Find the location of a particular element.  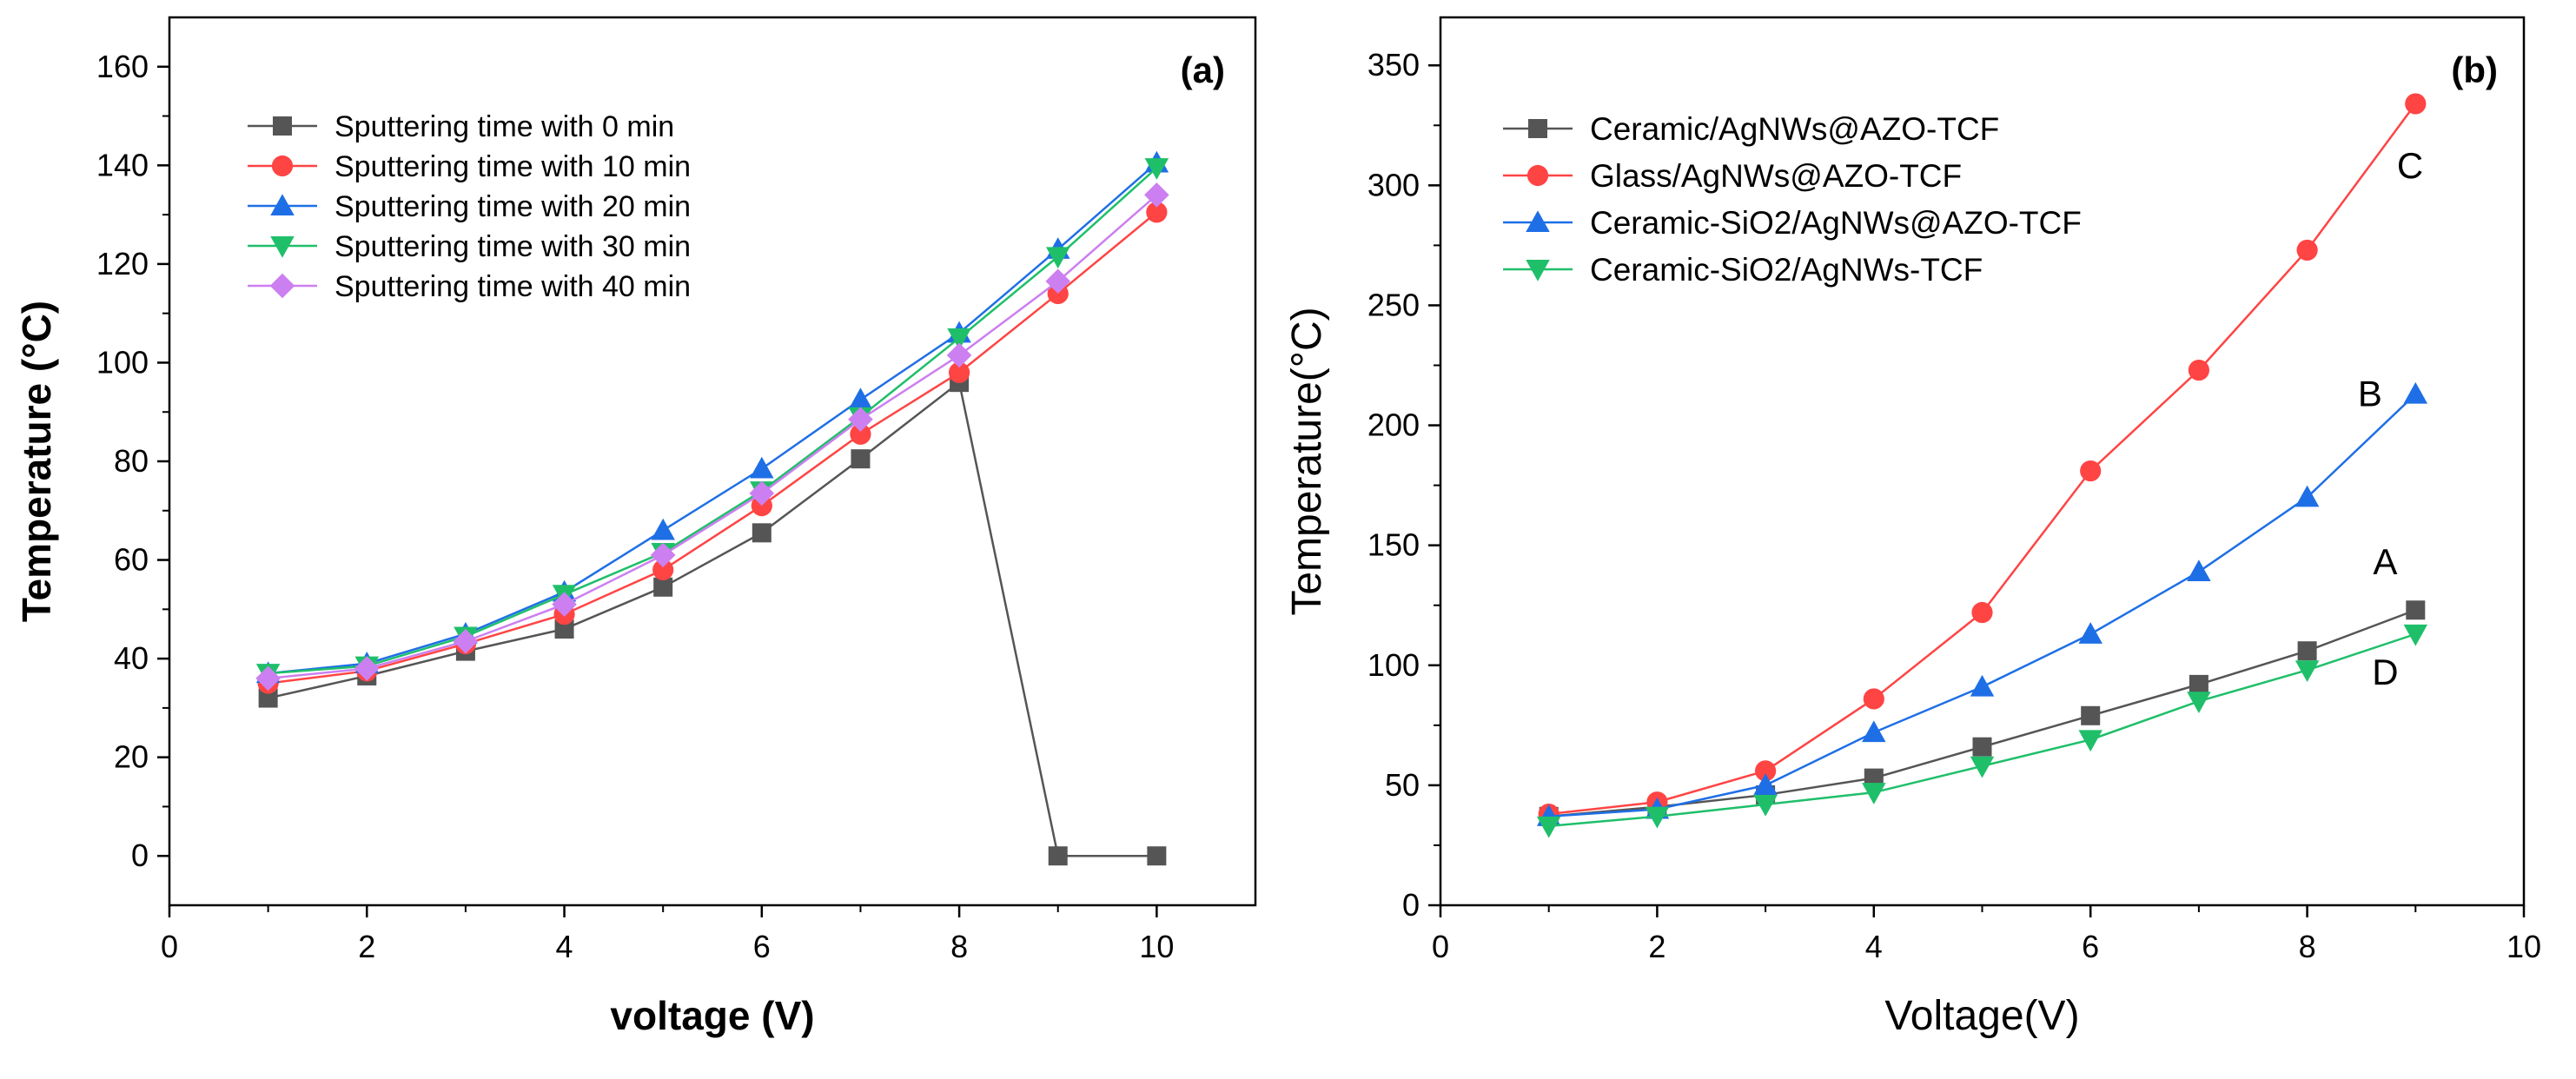

legend-label: Sputtering time with 20 min is located at coordinates (512, 206).